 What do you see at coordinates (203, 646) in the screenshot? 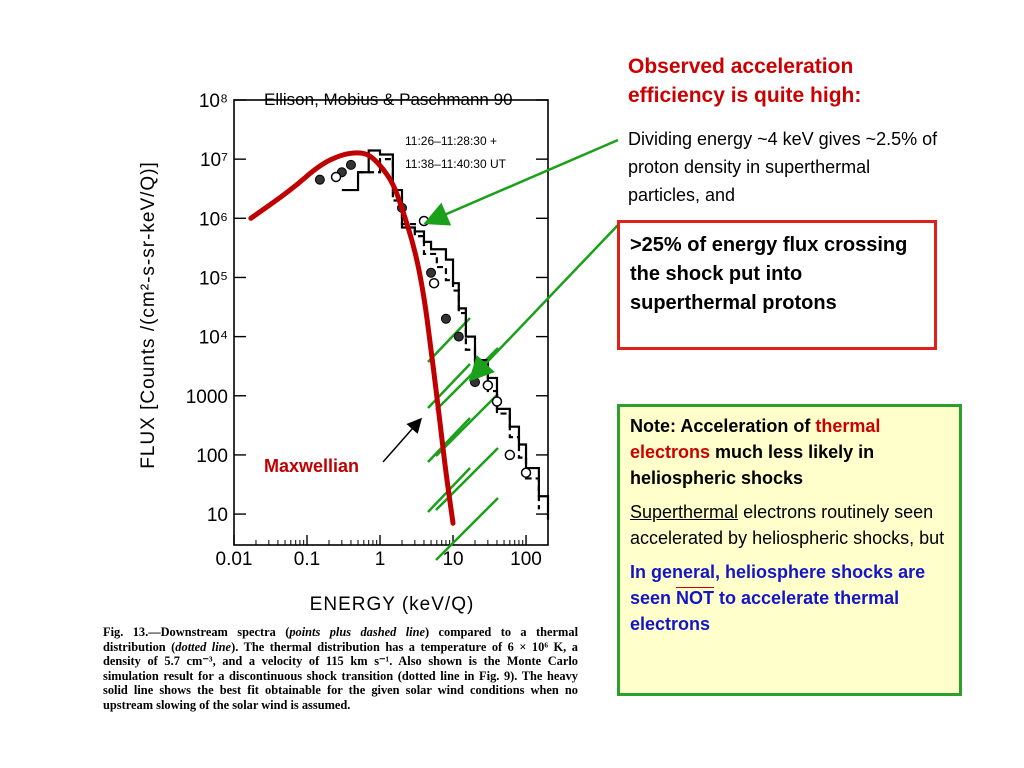
I see `caption-italic-2: dotted line` at bounding box center [203, 646].